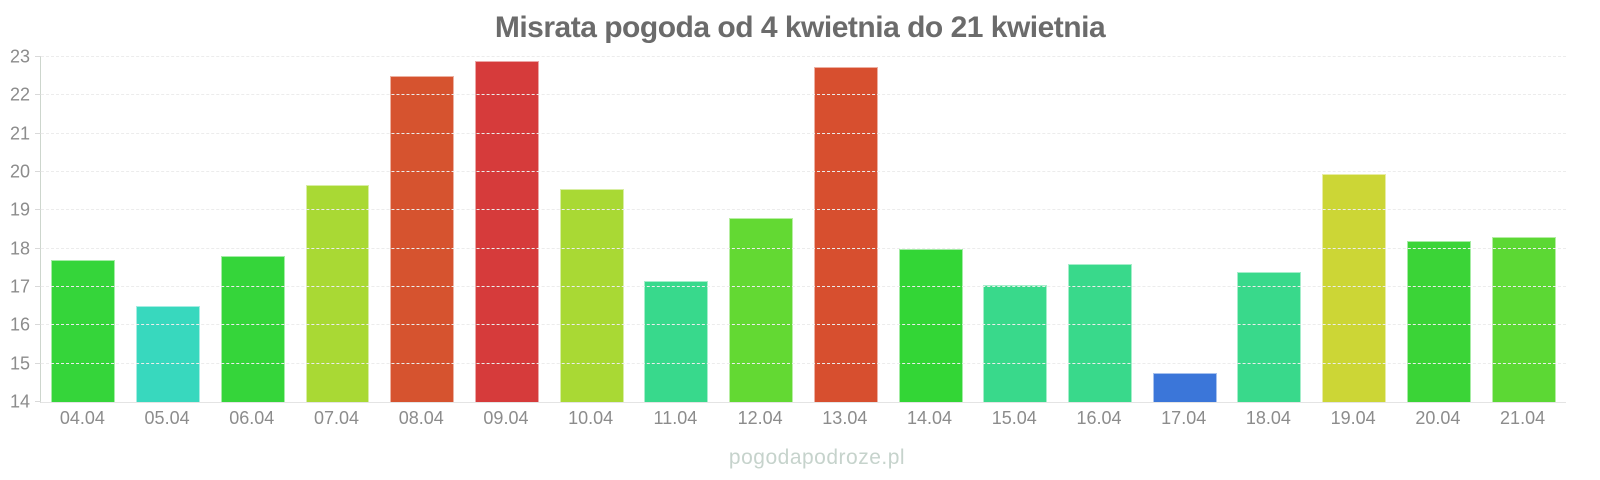 The image size is (1600, 480). I want to click on x-axis-label-14-04: 14.04, so click(930, 418).